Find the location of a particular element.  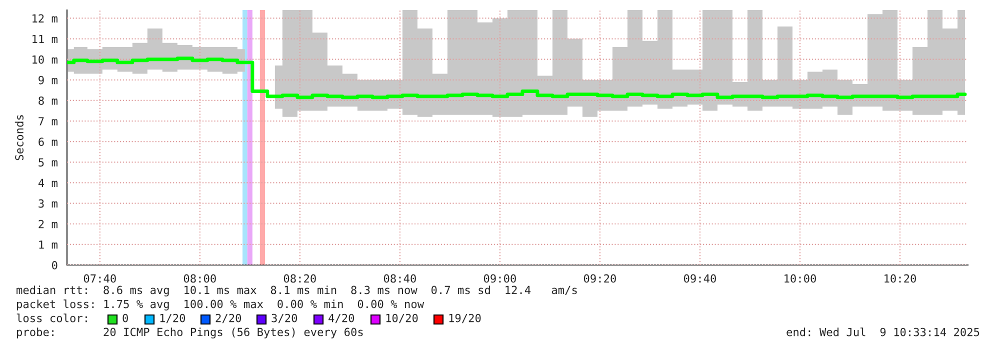

y-tick-label: 1 m is located at coordinates (48, 244).